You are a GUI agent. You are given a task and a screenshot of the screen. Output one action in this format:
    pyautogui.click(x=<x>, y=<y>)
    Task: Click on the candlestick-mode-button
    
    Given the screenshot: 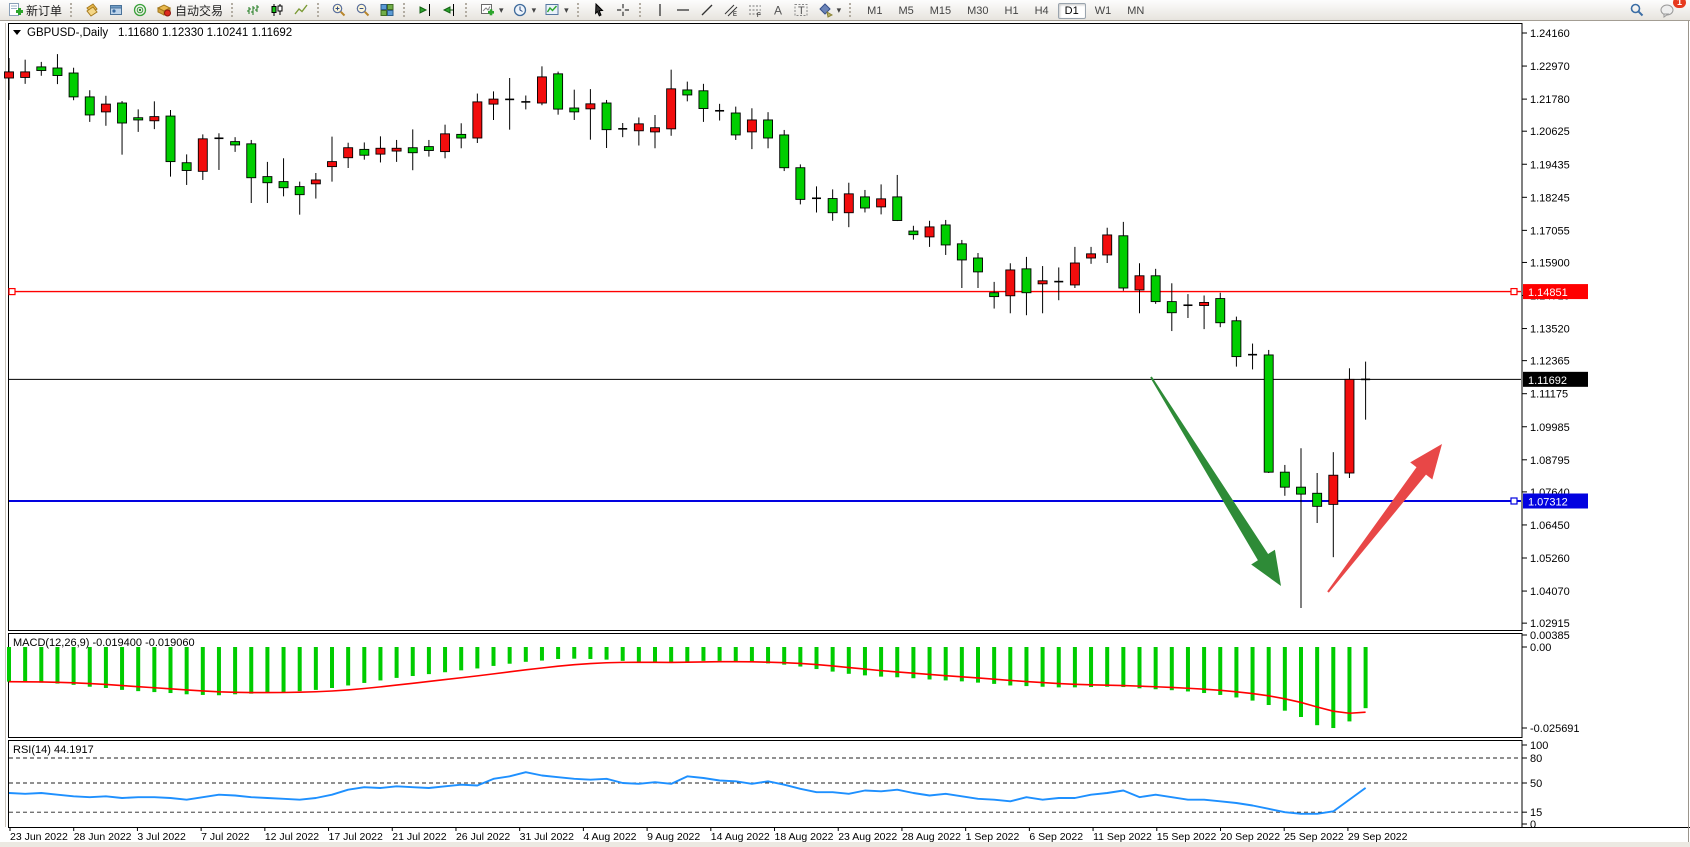 What is the action you would take?
    pyautogui.click(x=277, y=10)
    